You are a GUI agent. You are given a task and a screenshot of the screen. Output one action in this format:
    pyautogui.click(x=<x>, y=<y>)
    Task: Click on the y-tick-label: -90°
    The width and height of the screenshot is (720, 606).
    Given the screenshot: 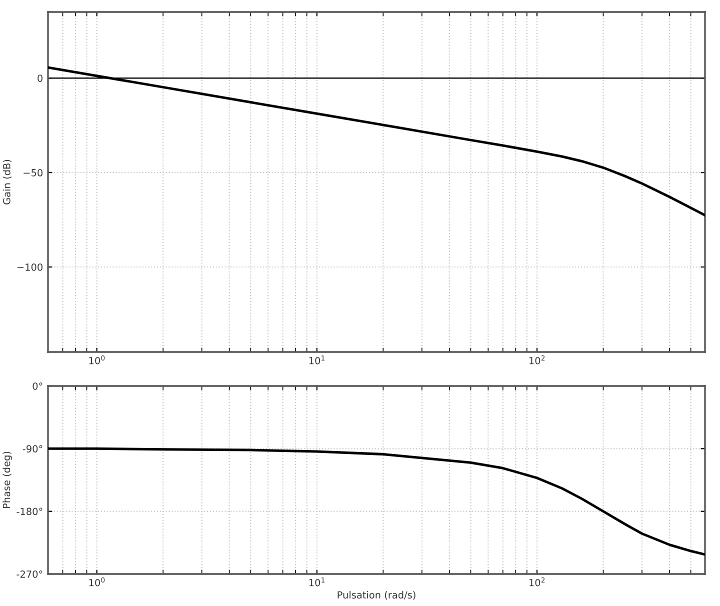 What is the action you would take?
    pyautogui.click(x=32, y=448)
    